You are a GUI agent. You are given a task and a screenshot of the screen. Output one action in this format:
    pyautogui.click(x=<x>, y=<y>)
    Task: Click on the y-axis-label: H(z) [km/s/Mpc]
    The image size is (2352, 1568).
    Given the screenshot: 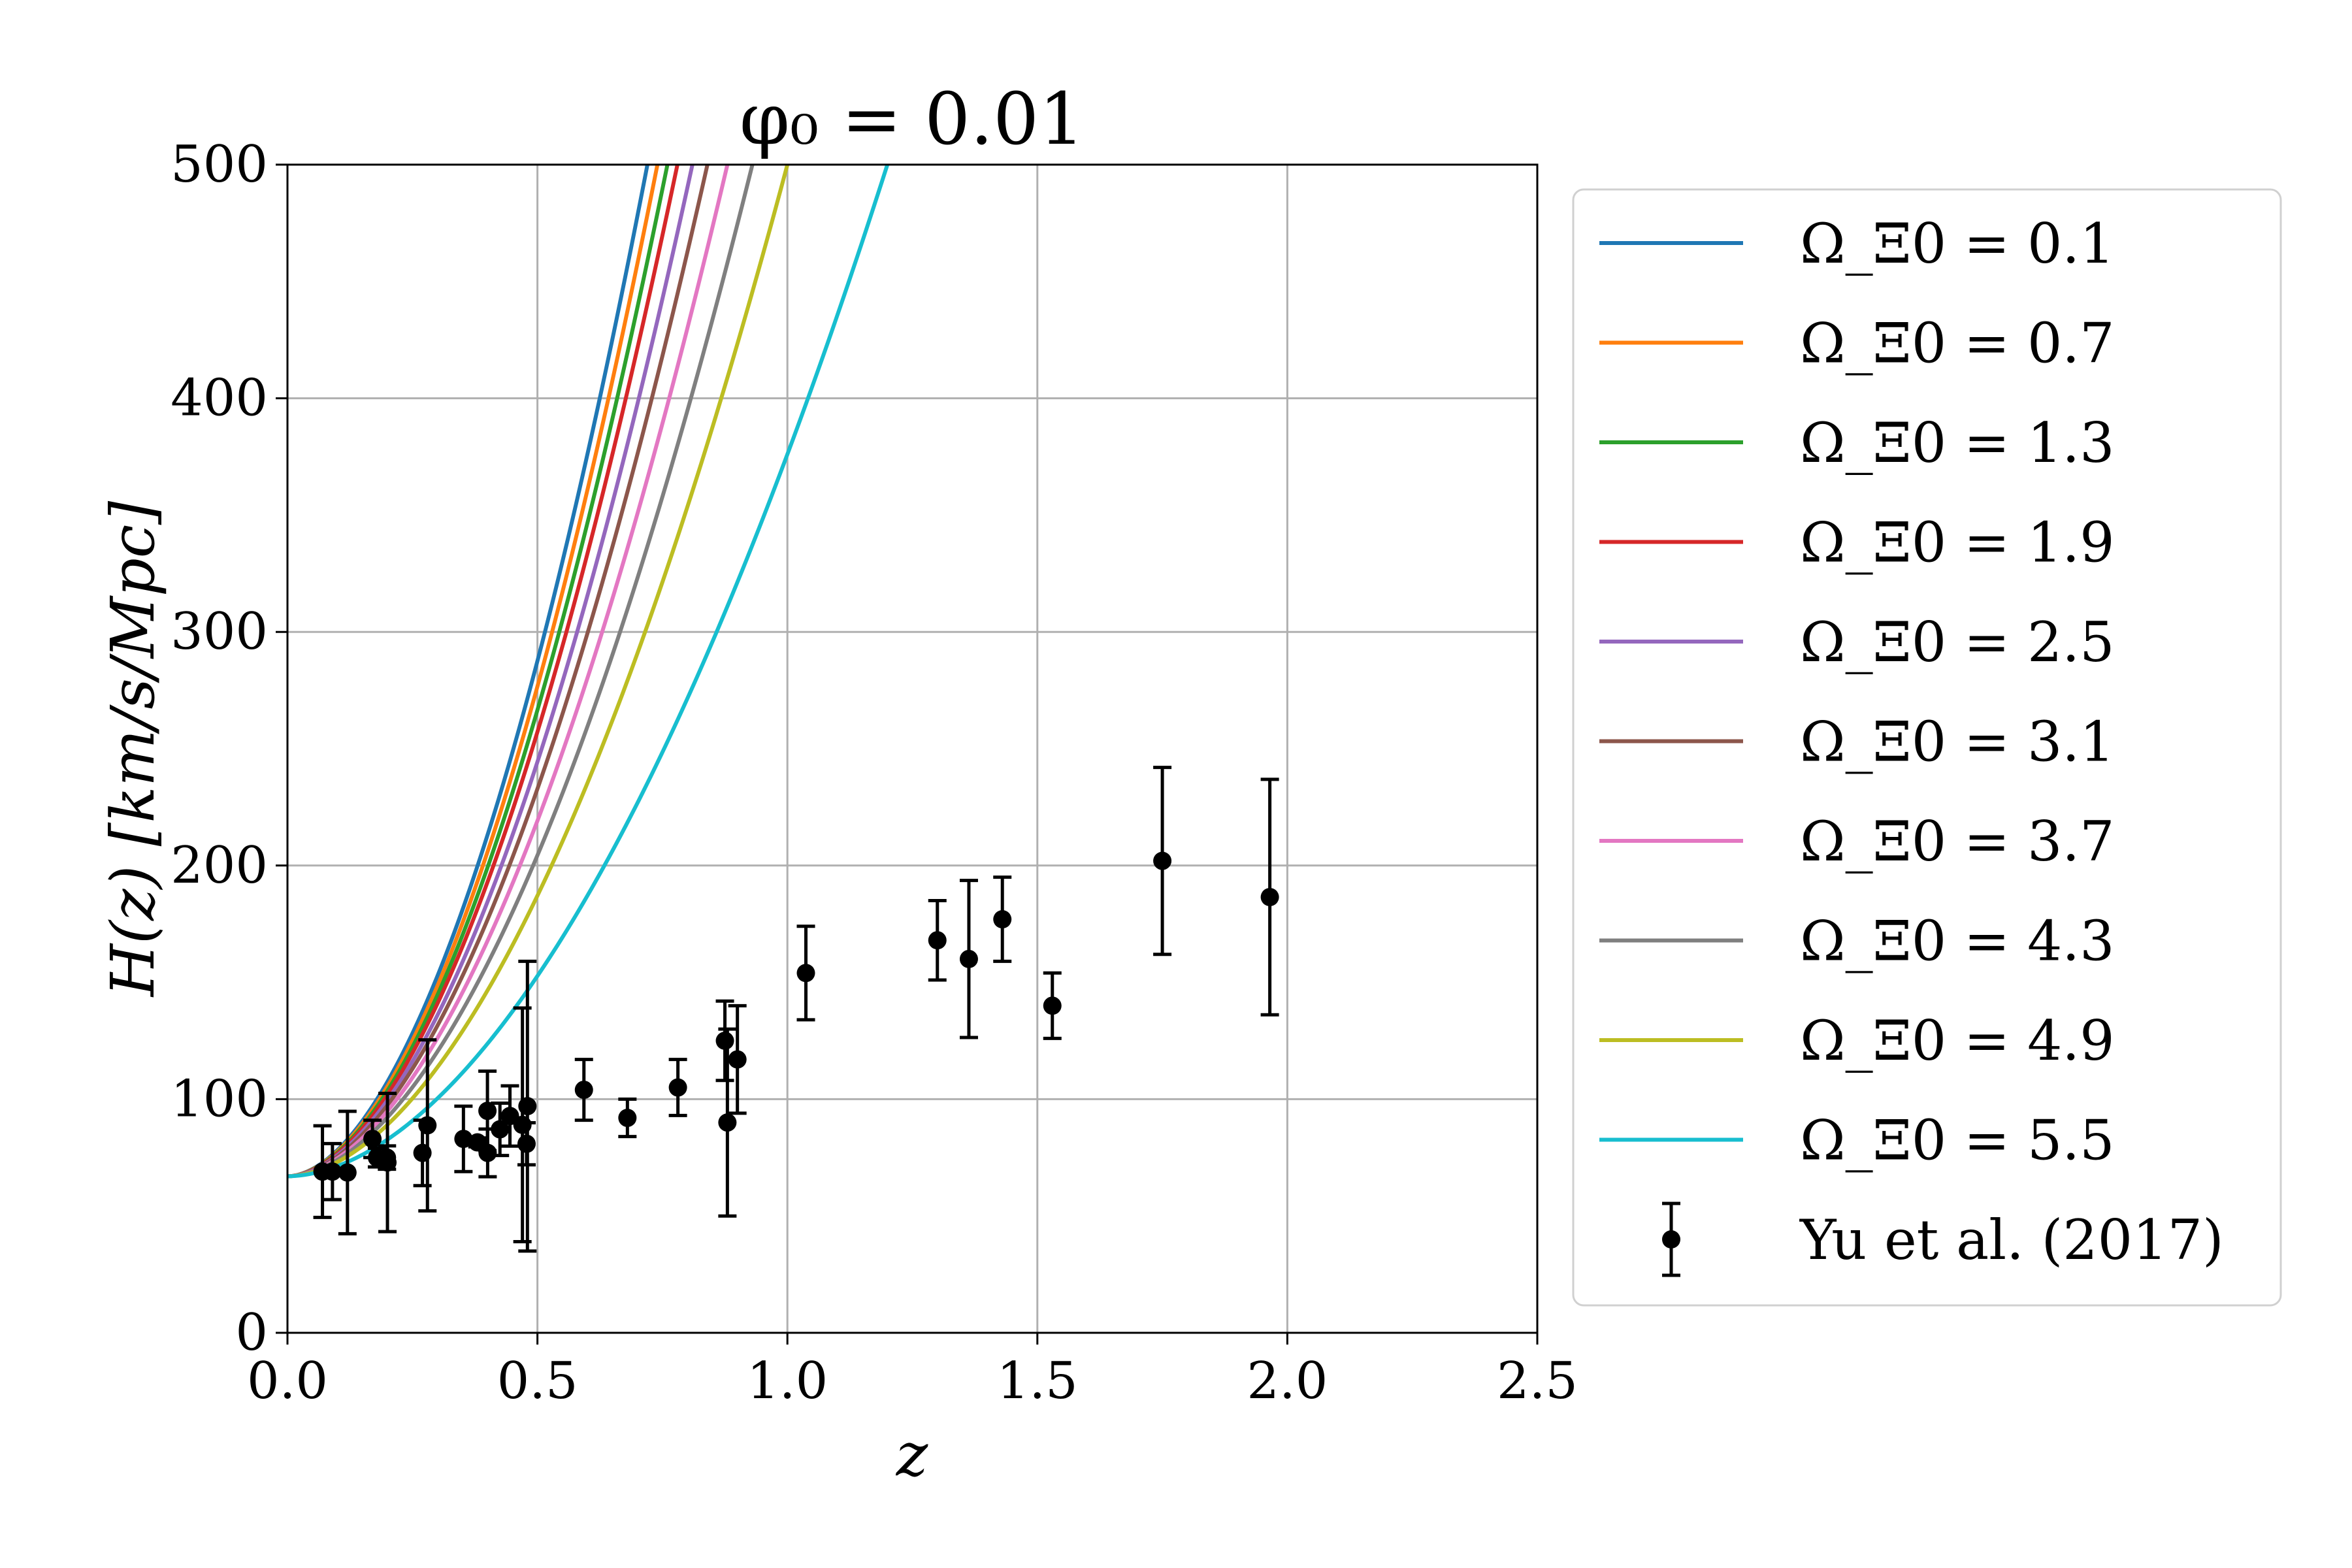 What is the action you would take?
    pyautogui.click(x=133, y=749)
    